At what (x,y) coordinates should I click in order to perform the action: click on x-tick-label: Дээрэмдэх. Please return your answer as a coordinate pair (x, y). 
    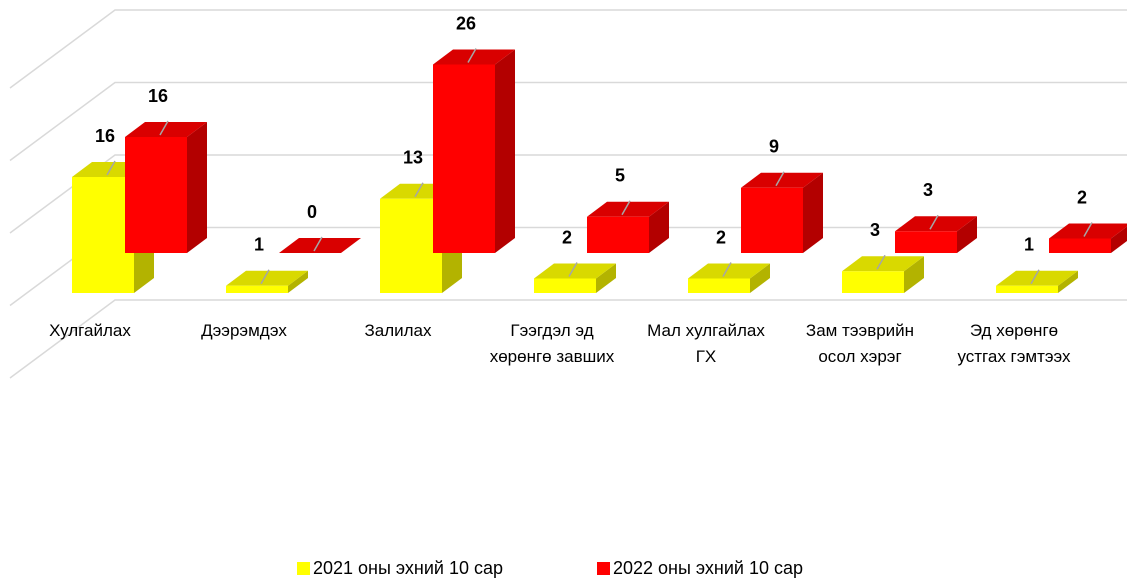
    Looking at the image, I should click on (244, 330).